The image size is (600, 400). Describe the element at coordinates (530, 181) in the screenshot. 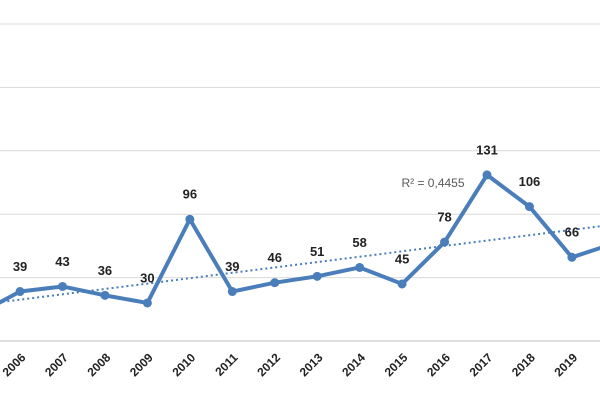

I see `data-label: 106` at that location.